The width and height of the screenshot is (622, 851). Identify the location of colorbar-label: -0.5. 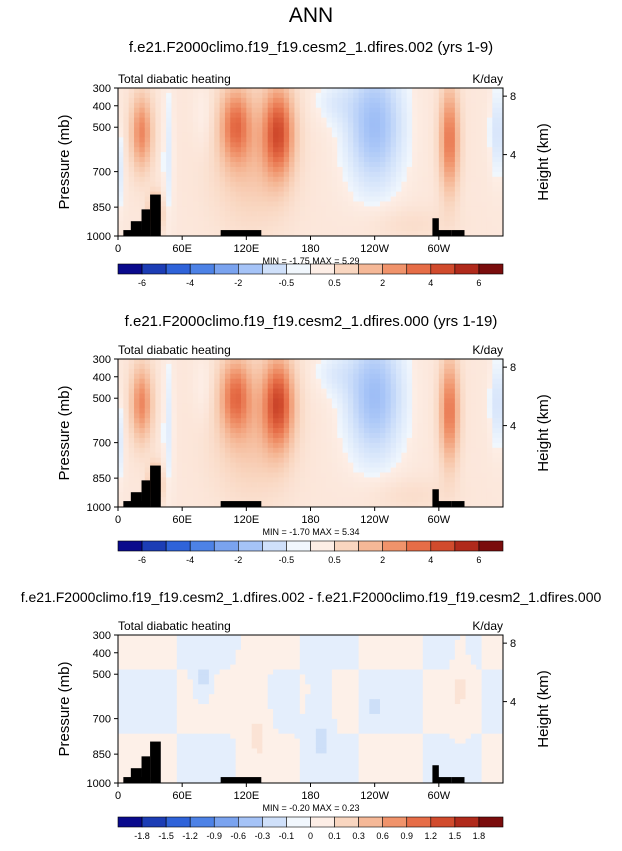
(287, 283).